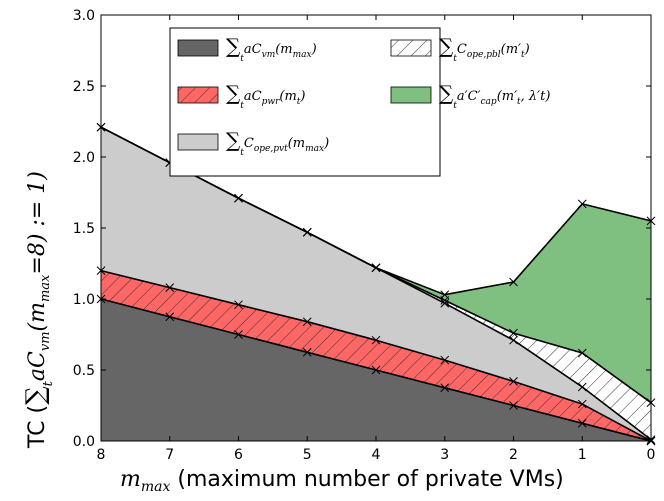 The image size is (664, 501). What do you see at coordinates (101, 455) in the screenshot?
I see `x-tick-label: 8` at bounding box center [101, 455].